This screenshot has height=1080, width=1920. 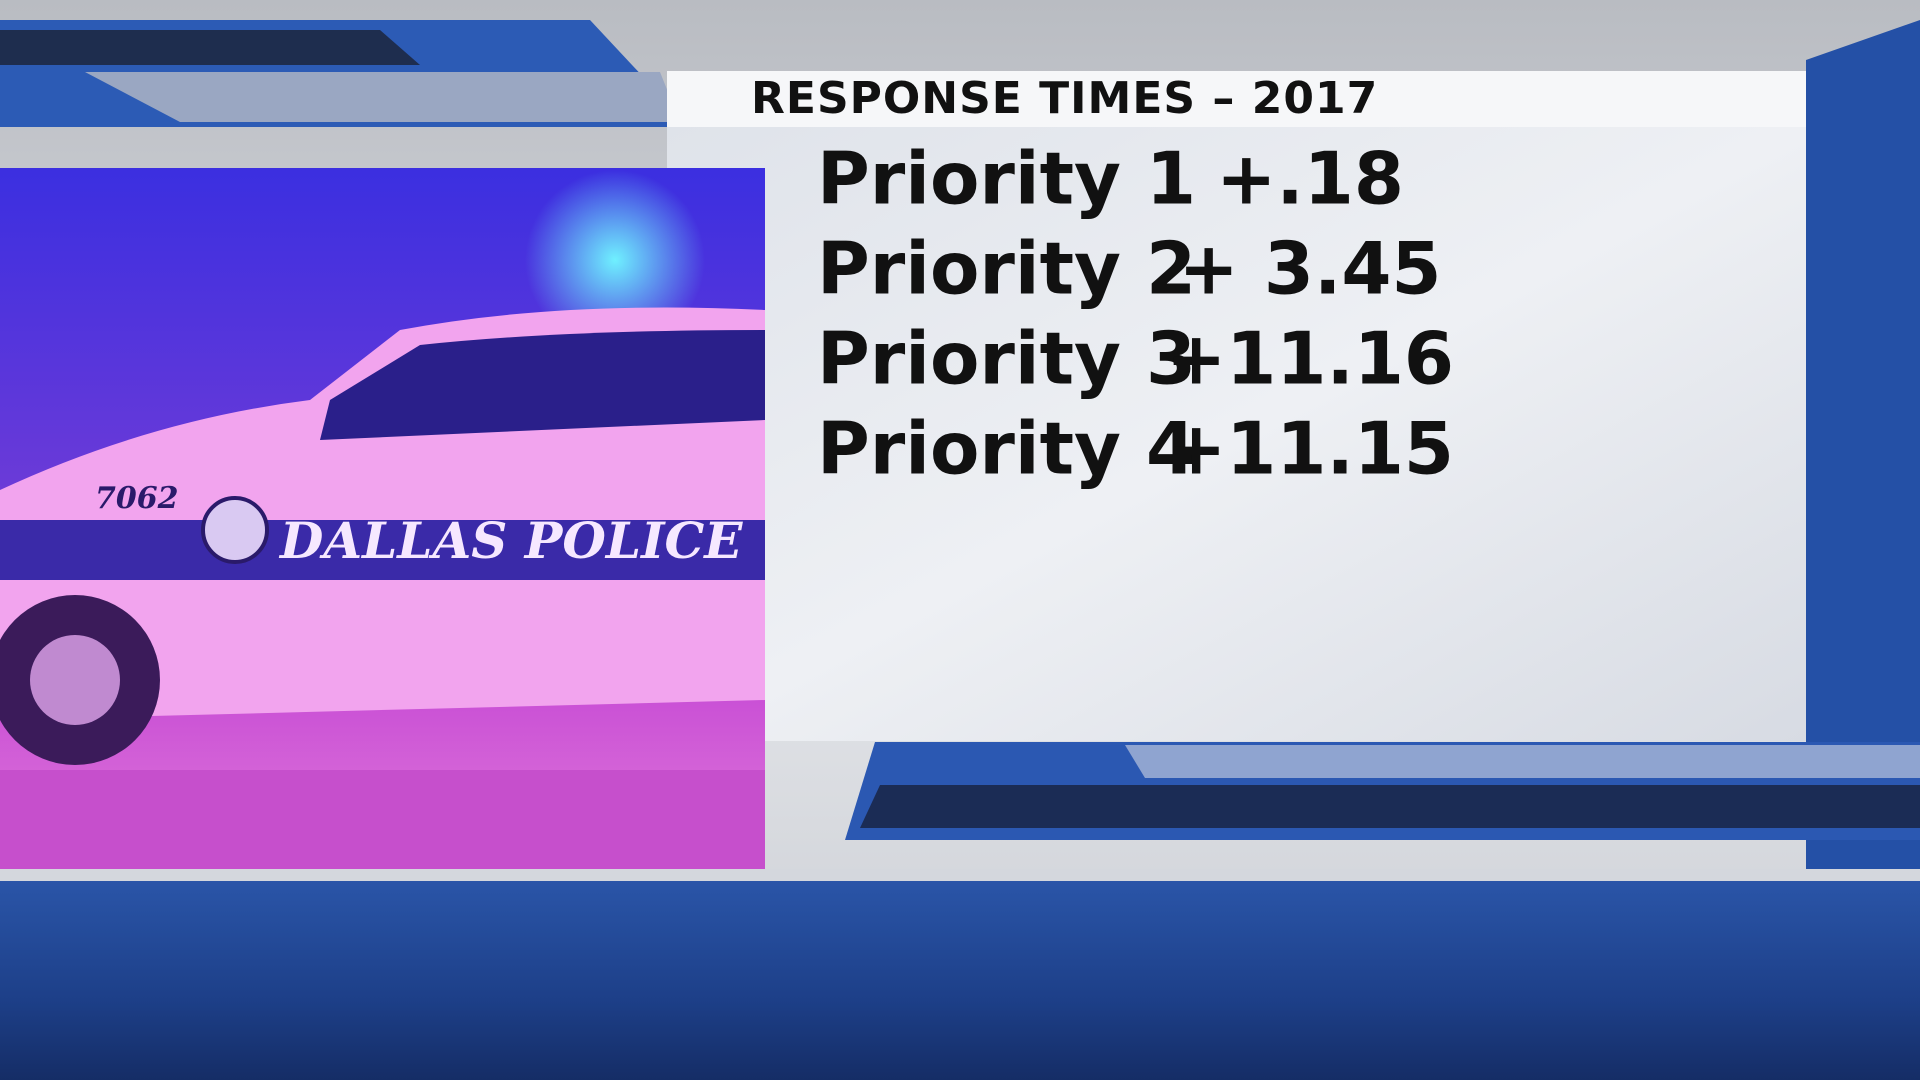 What do you see at coordinates (1006, 179) in the screenshot?
I see `priority-label: Priority 1` at bounding box center [1006, 179].